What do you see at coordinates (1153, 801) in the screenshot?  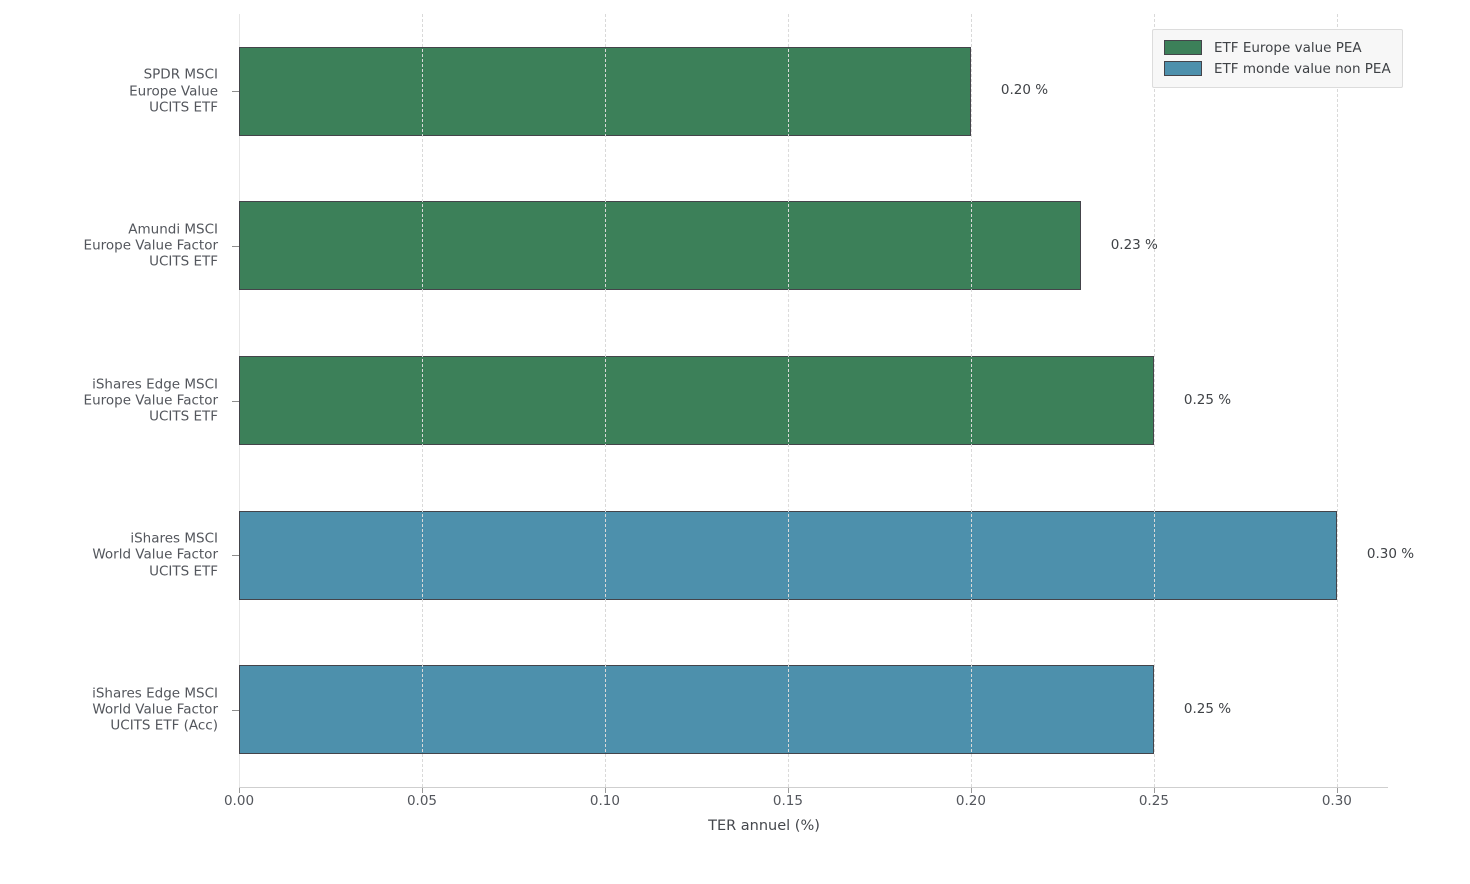 I see `x-axis-tick-label: 0.25` at bounding box center [1153, 801].